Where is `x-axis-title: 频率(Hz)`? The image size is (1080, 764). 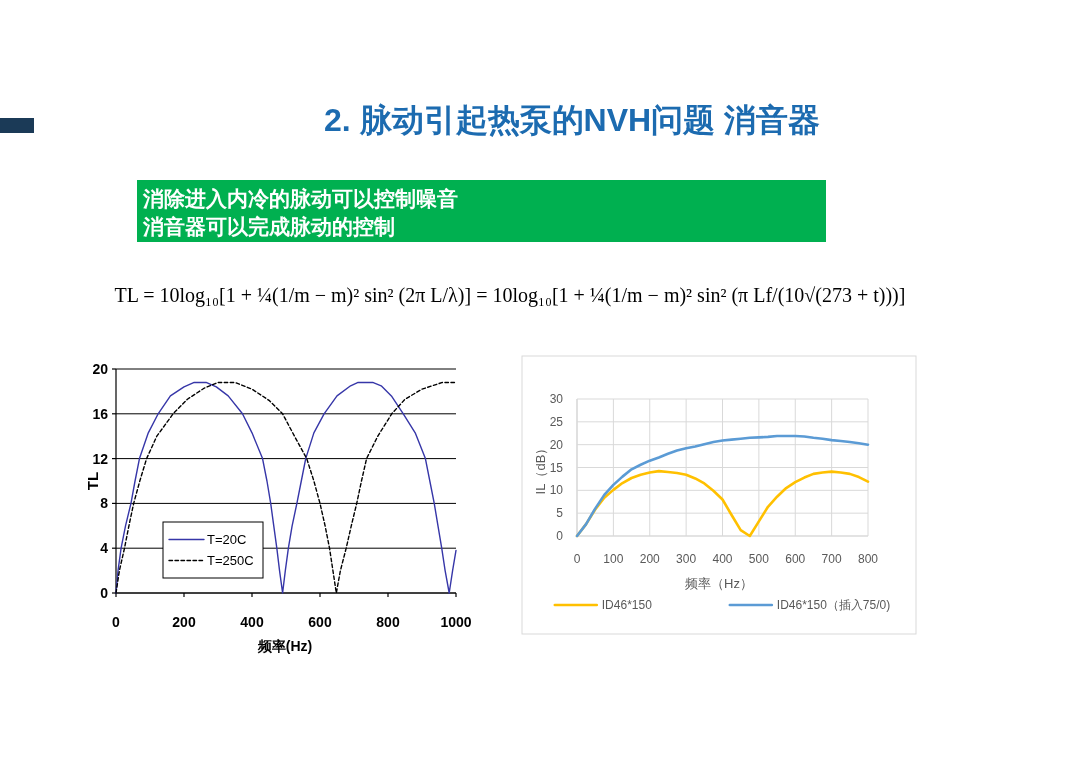 x-axis-title: 频率(Hz) is located at coordinates (284, 646).